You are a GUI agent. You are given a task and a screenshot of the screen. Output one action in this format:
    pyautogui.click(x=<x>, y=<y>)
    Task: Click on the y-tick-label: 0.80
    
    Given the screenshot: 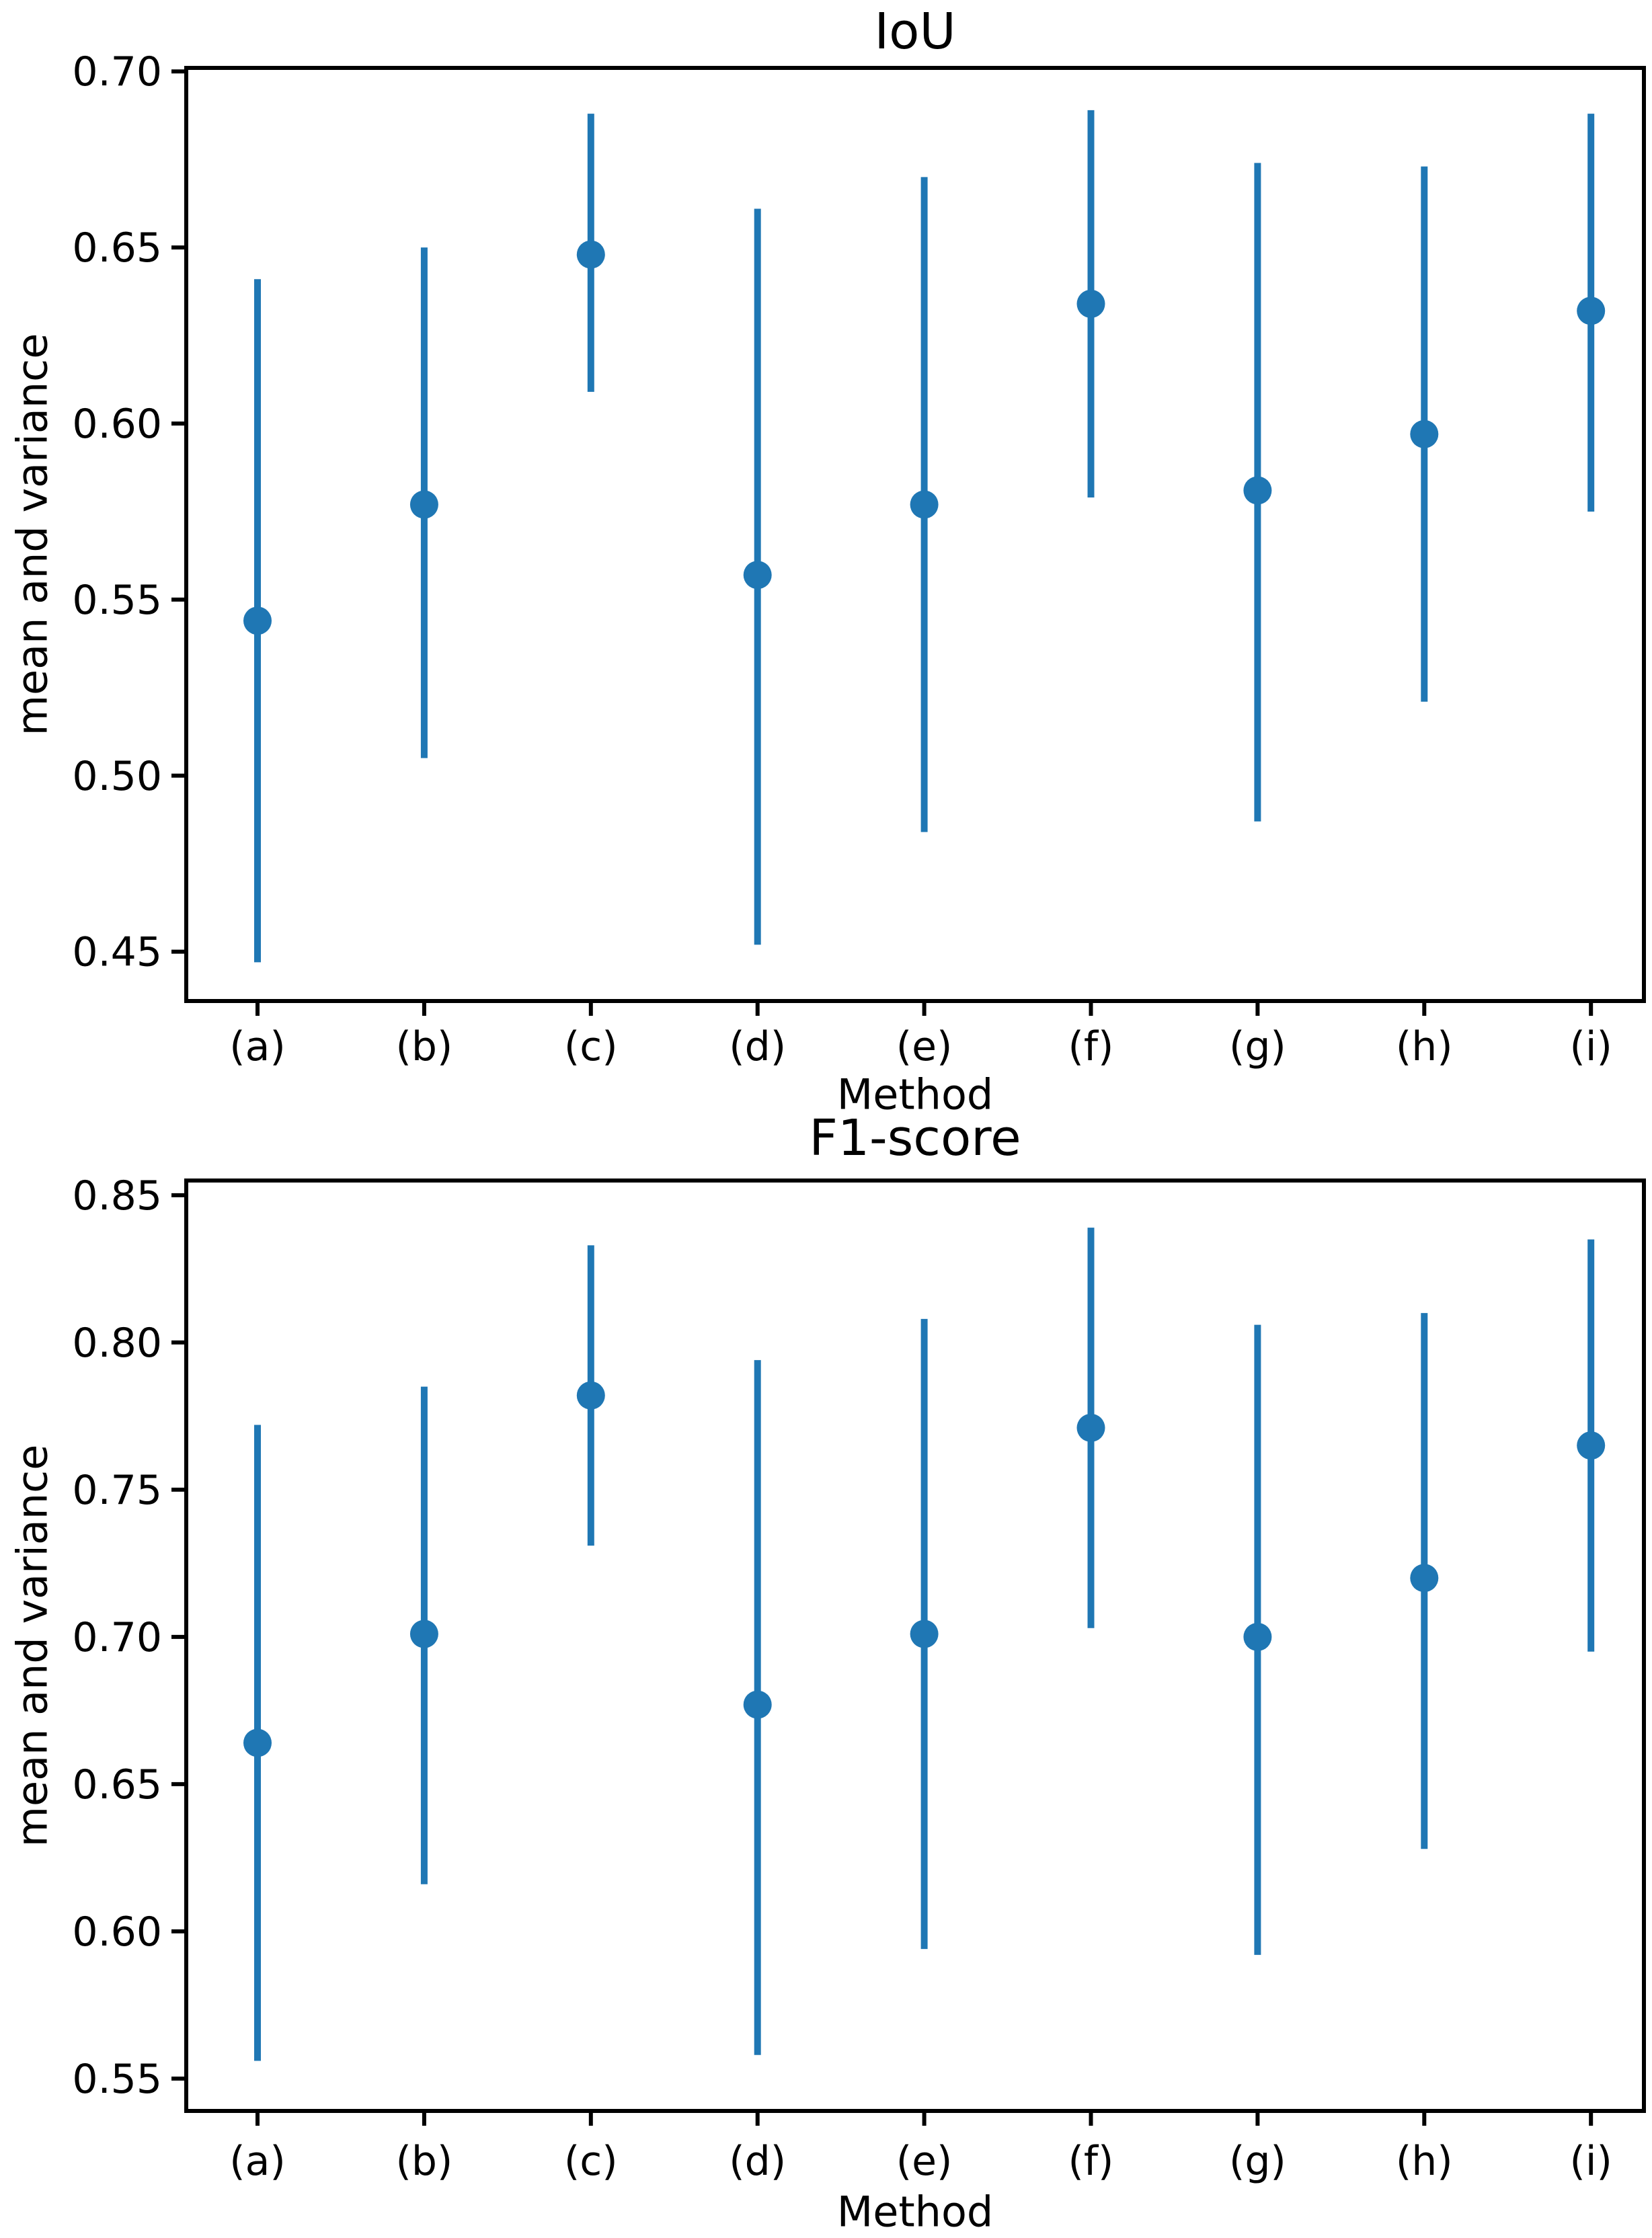 What is the action you would take?
    pyautogui.click(x=117, y=1343)
    